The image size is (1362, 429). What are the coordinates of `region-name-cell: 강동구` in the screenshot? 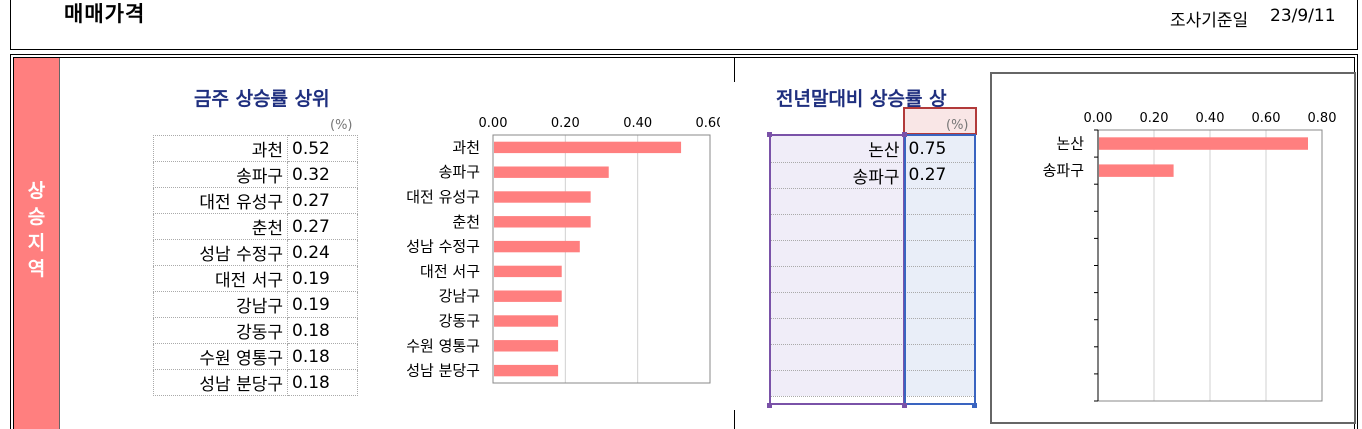 It's located at (220, 330).